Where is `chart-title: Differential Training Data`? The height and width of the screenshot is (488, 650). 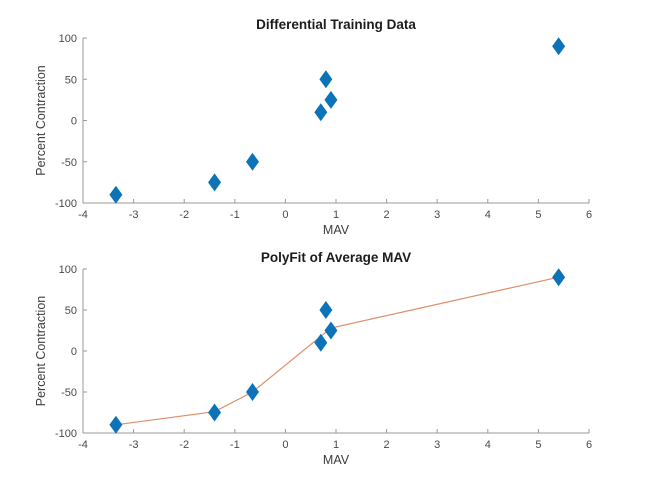 chart-title: Differential Training Data is located at coordinates (336, 24).